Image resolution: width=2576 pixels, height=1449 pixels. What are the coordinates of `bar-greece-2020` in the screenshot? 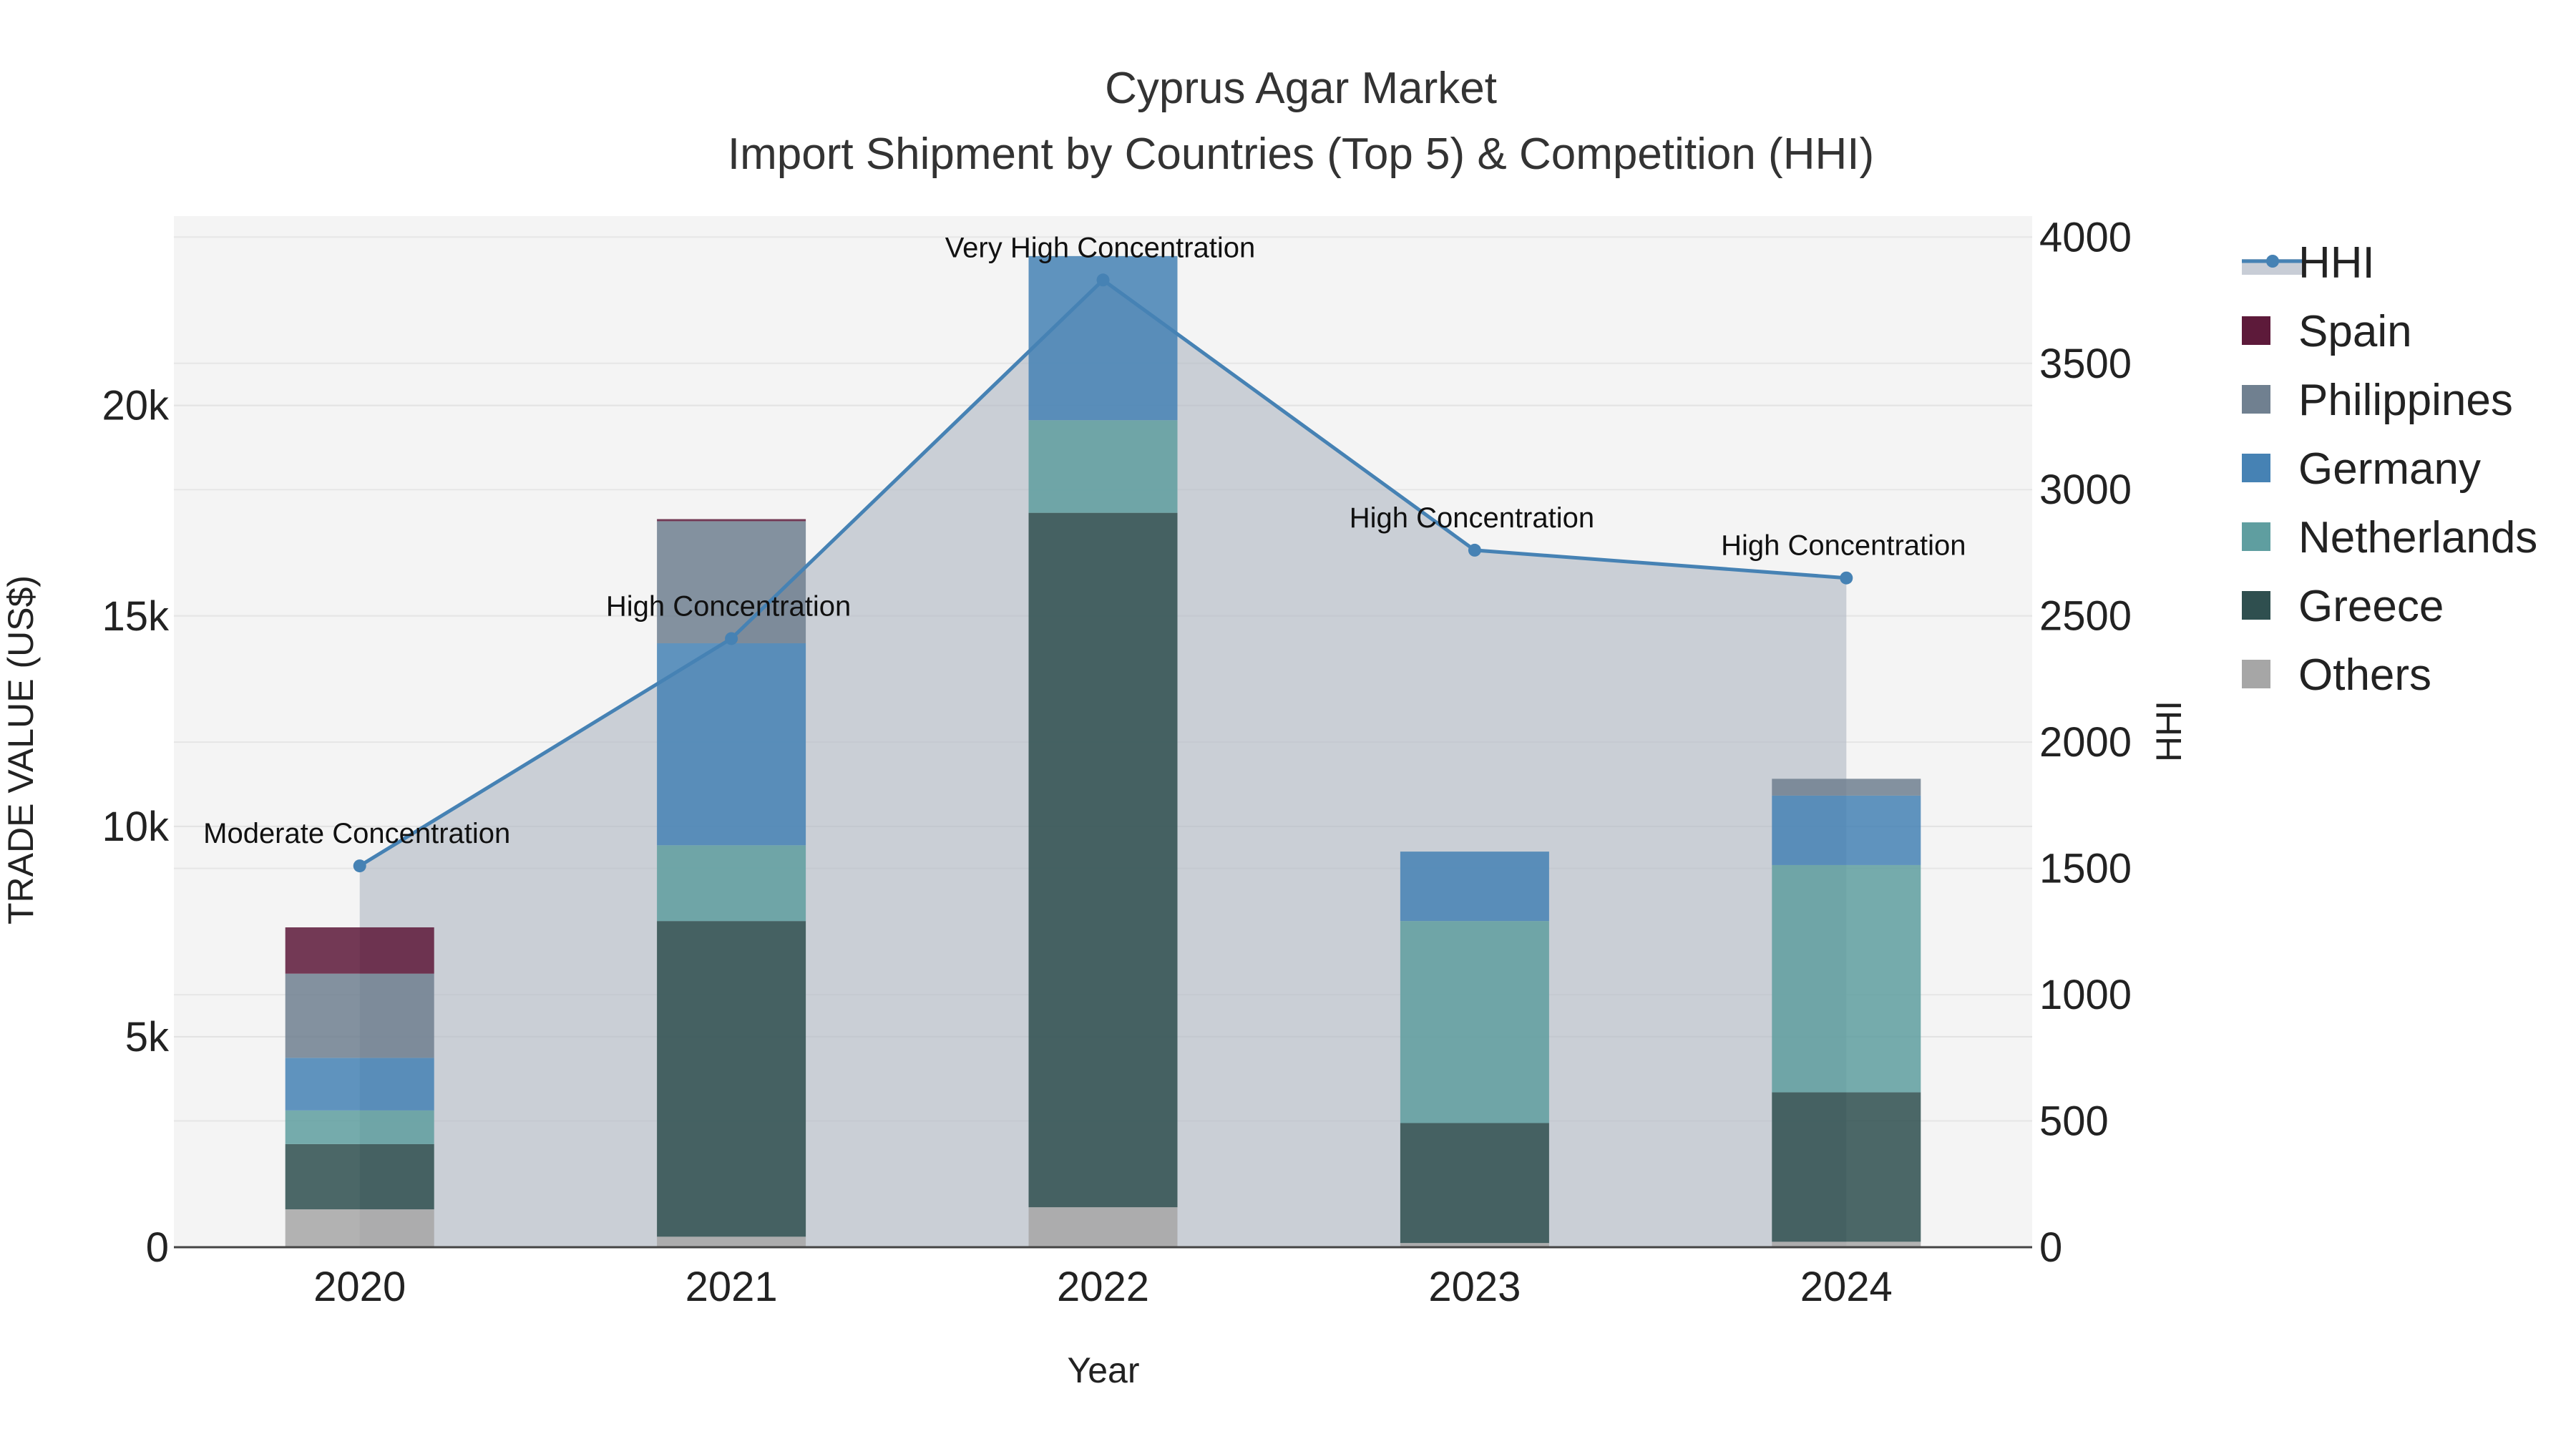 It's located at (359, 1176).